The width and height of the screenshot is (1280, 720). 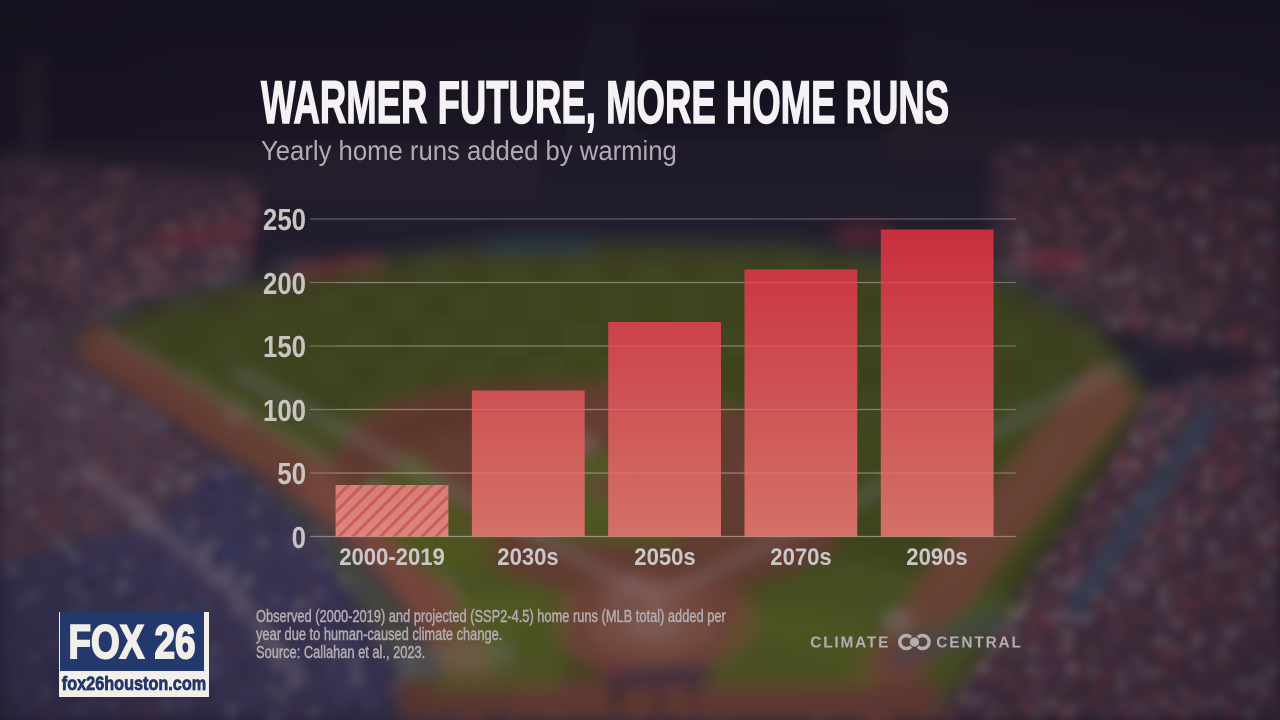 What do you see at coordinates (979, 642) in the screenshot?
I see `svg-text: CENTRAL` at bounding box center [979, 642].